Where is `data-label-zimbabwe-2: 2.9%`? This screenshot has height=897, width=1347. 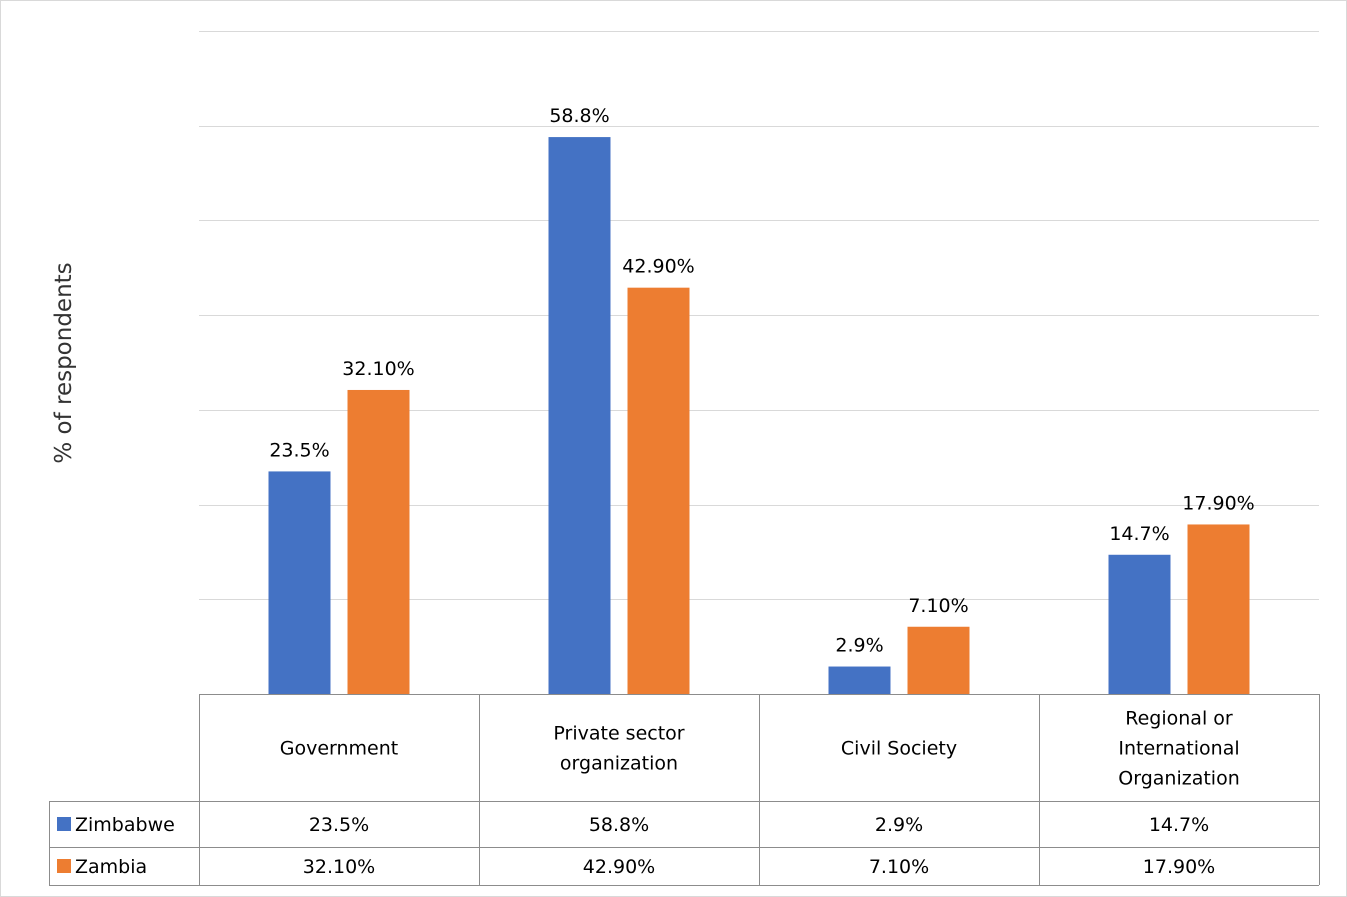
data-label-zimbabwe-2: 2.9% is located at coordinates (859, 646).